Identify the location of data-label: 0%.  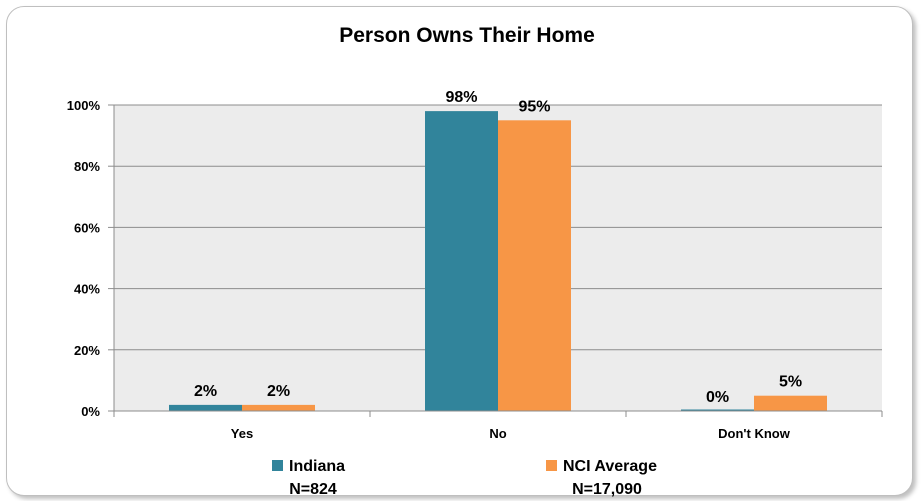
(717, 397).